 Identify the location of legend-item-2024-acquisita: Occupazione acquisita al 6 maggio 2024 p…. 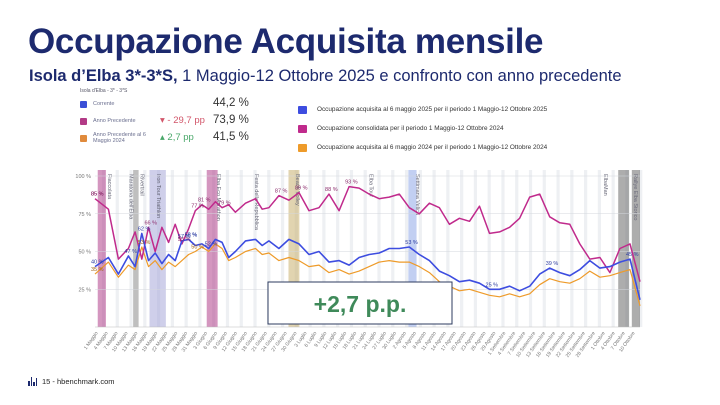
(422, 147).